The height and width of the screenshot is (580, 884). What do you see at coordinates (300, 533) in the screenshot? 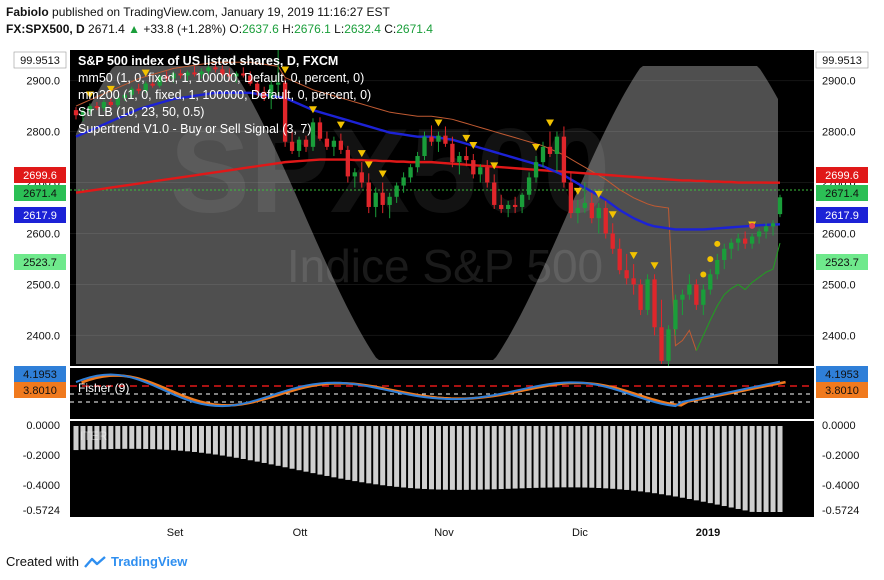
I see `time-tick: Ott` at bounding box center [300, 533].